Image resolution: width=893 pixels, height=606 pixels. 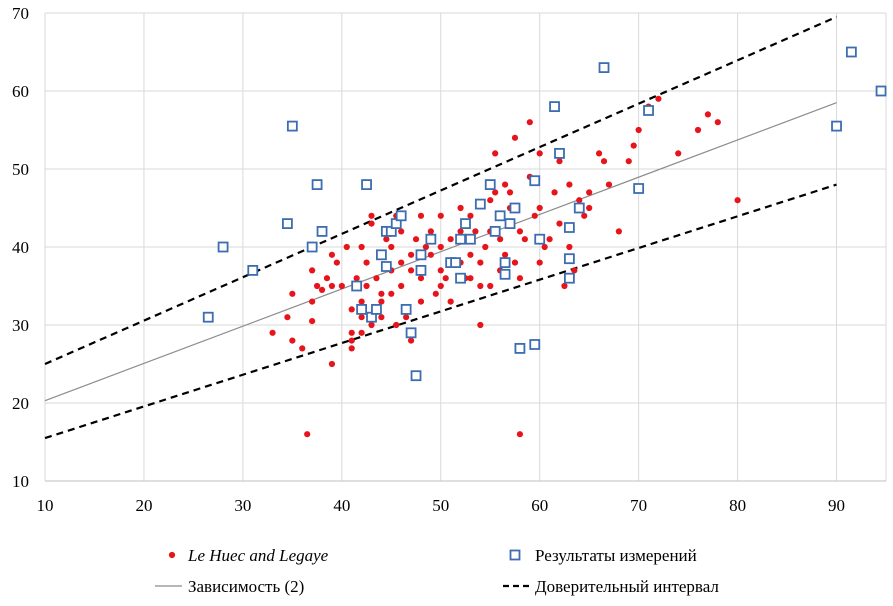 I want to click on x-tick-label: 20, so click(x=143, y=505).